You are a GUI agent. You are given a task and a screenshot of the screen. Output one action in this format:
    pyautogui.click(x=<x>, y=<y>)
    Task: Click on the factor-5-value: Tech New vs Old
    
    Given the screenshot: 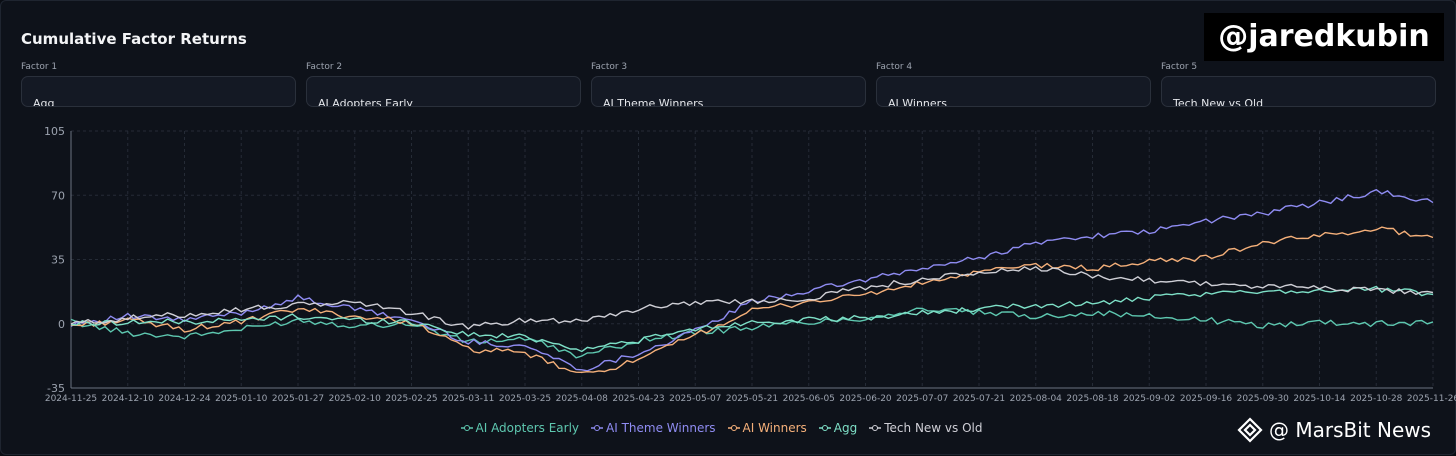 What is the action you would take?
    pyautogui.click(x=1218, y=102)
    